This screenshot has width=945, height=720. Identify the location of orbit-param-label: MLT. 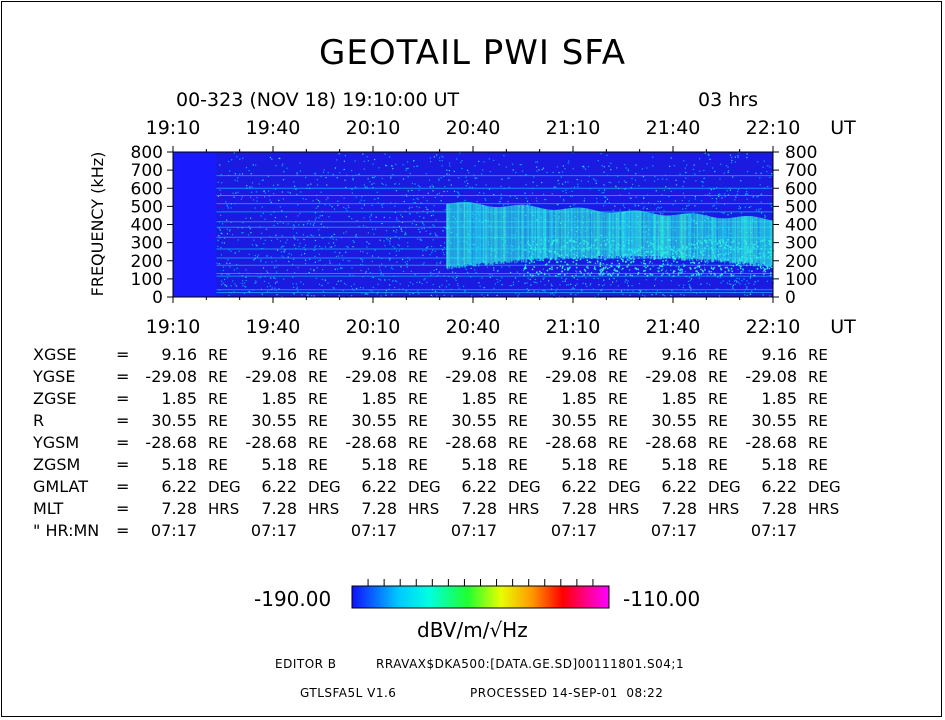
(48, 508).